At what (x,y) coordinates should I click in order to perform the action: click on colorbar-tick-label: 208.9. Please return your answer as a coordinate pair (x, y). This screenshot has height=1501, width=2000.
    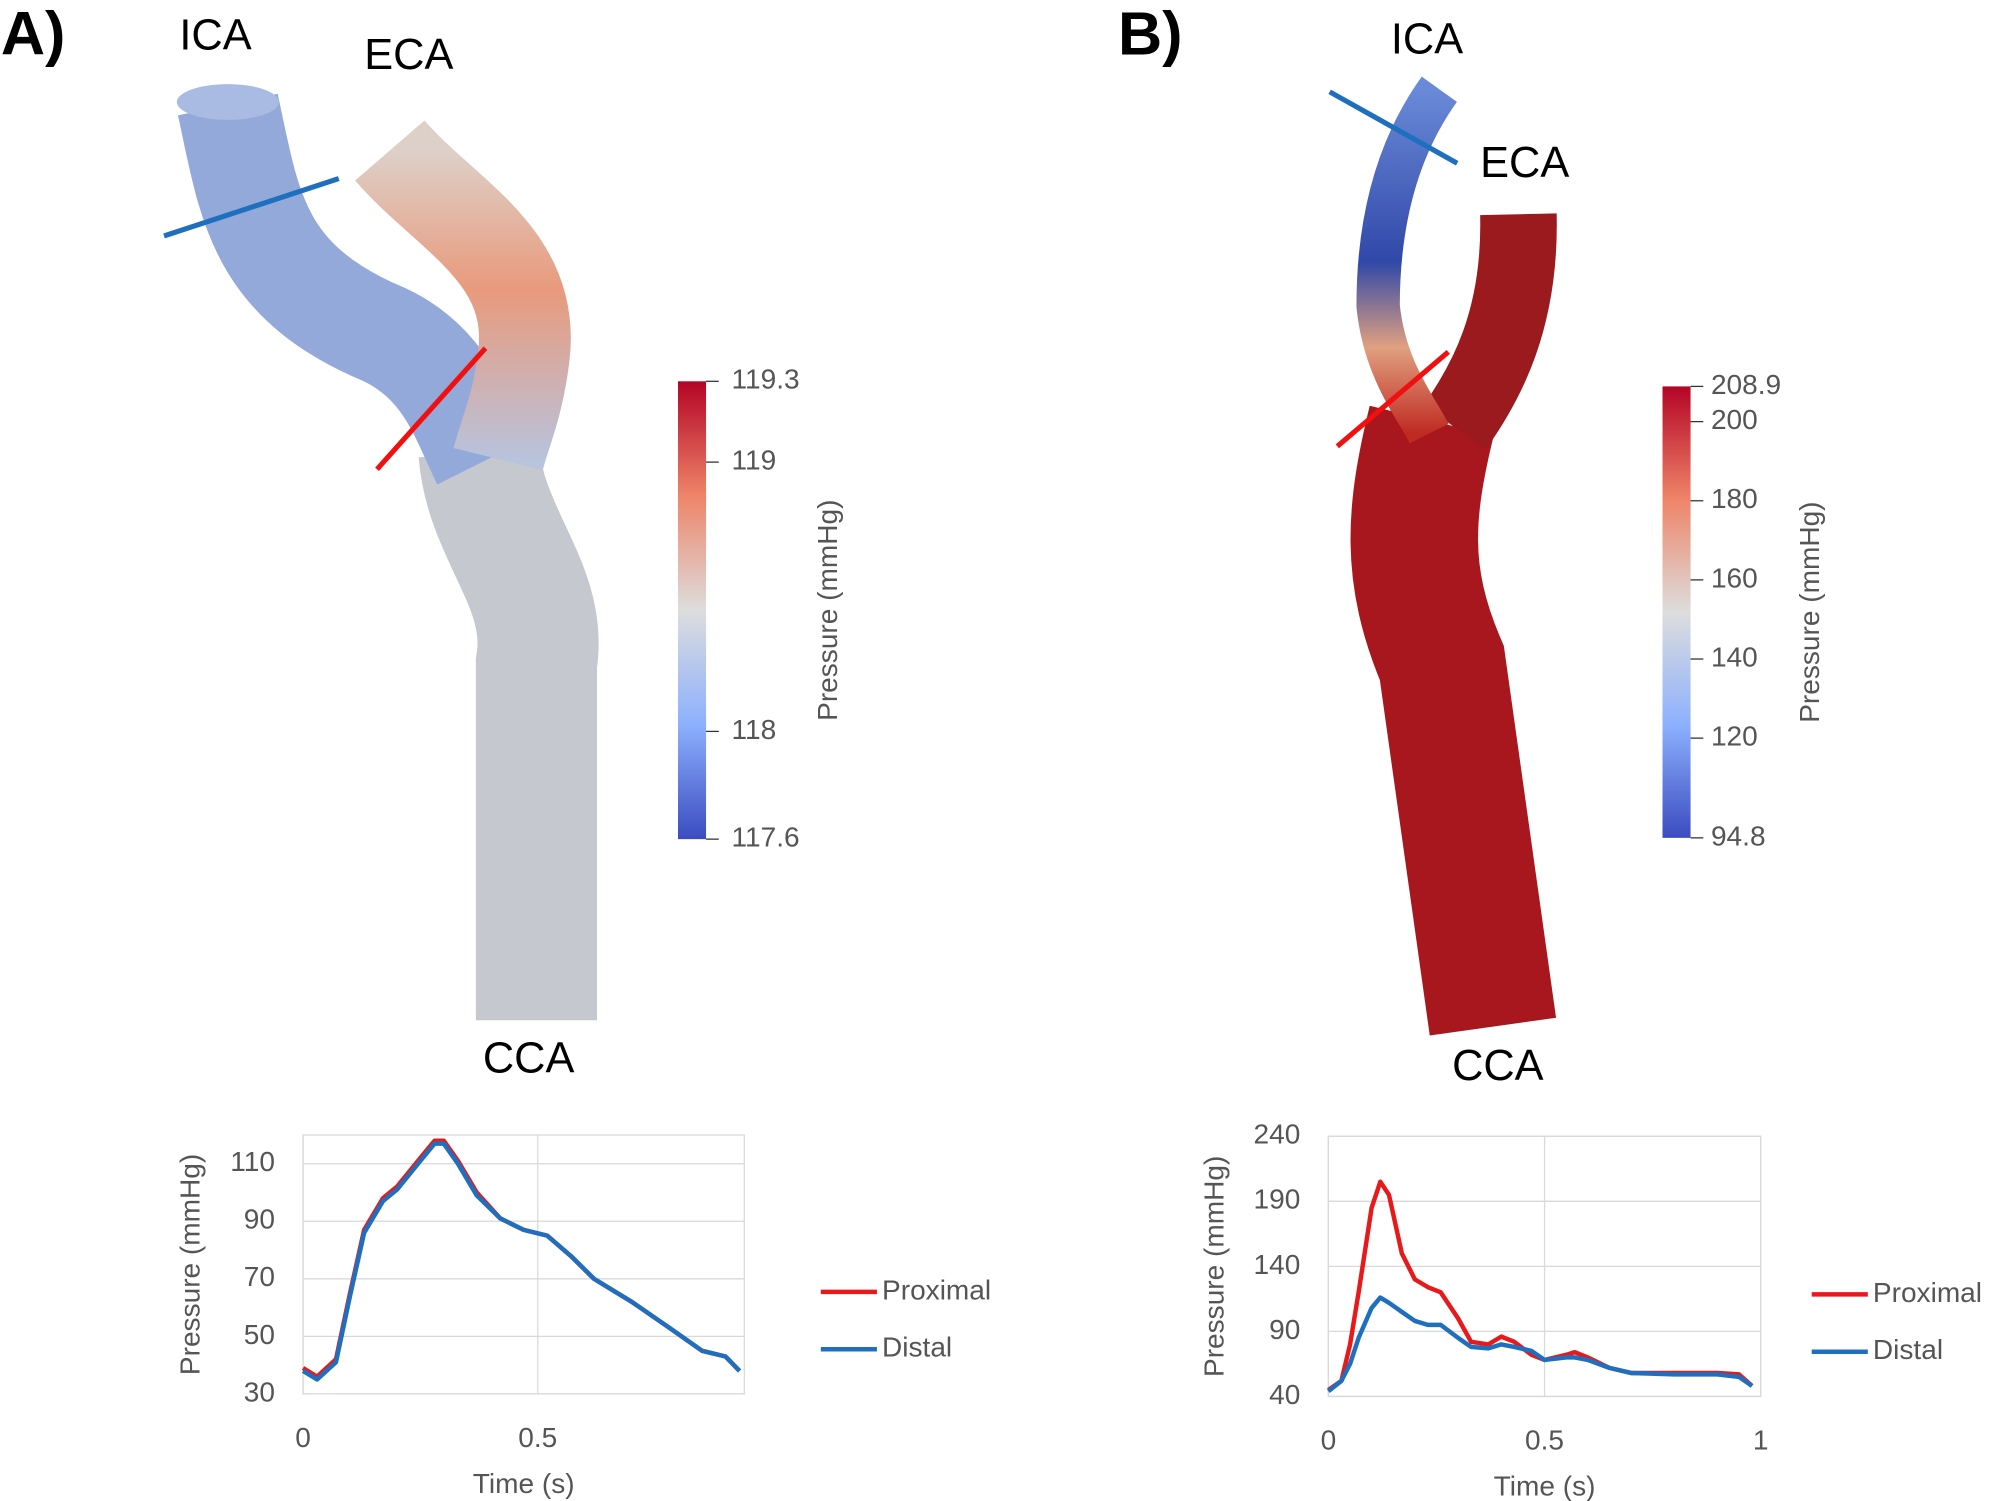
    Looking at the image, I should click on (1746, 384).